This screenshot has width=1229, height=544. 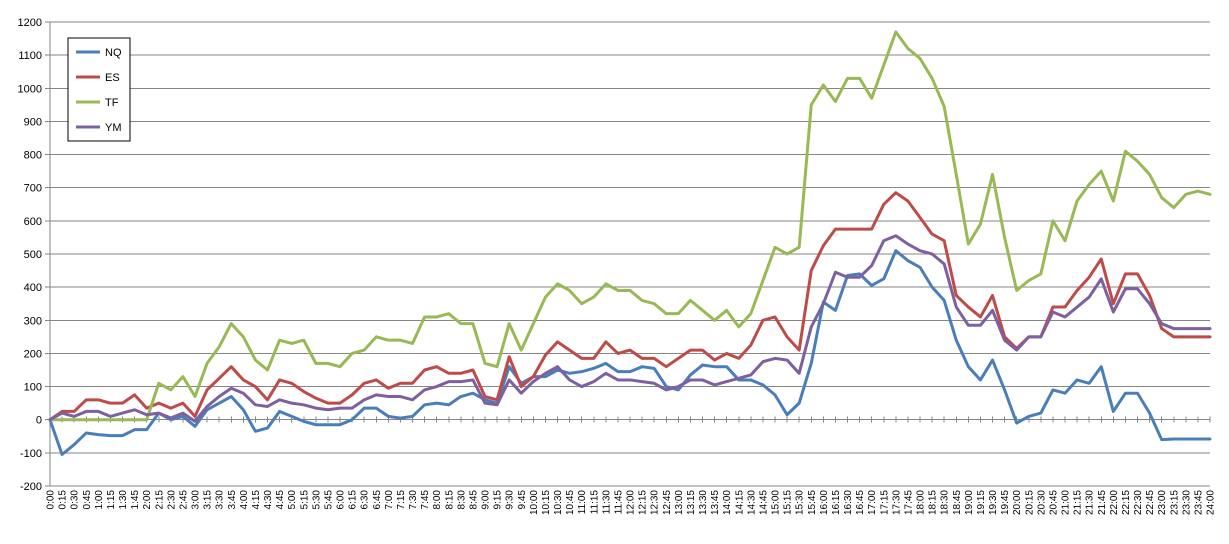 I want to click on x-tick-label: 12:30, so click(x=655, y=502).